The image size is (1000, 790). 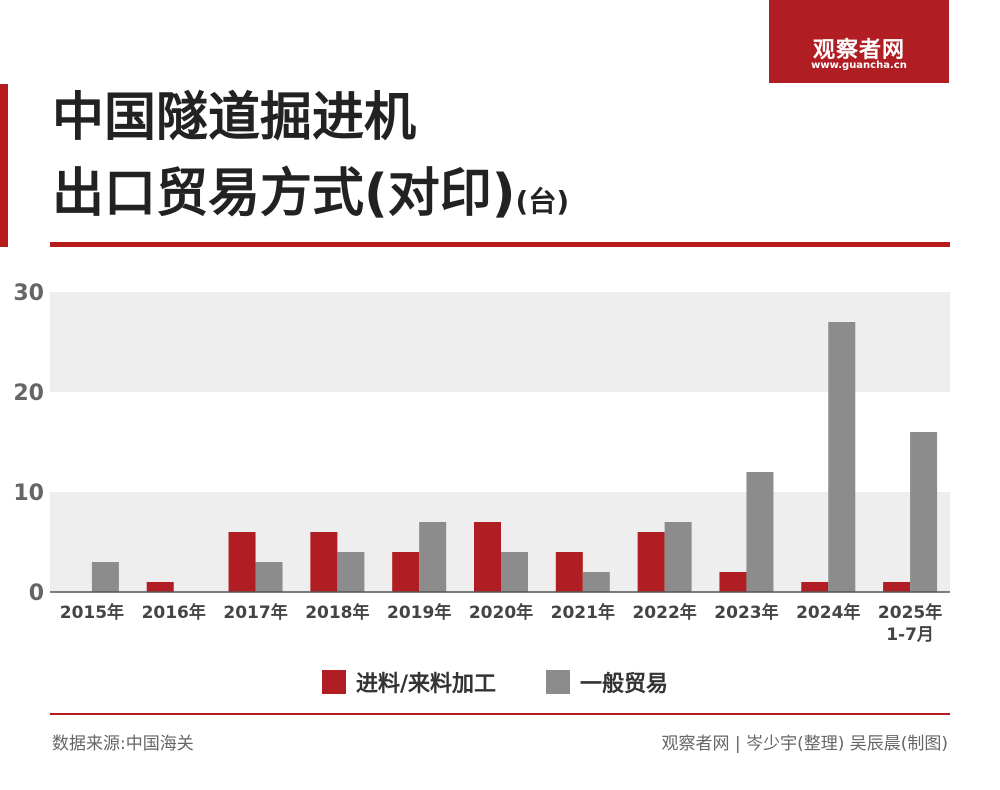 I want to click on chart-legend: 进料/来料加工 一般贸易, so click(x=500, y=682).